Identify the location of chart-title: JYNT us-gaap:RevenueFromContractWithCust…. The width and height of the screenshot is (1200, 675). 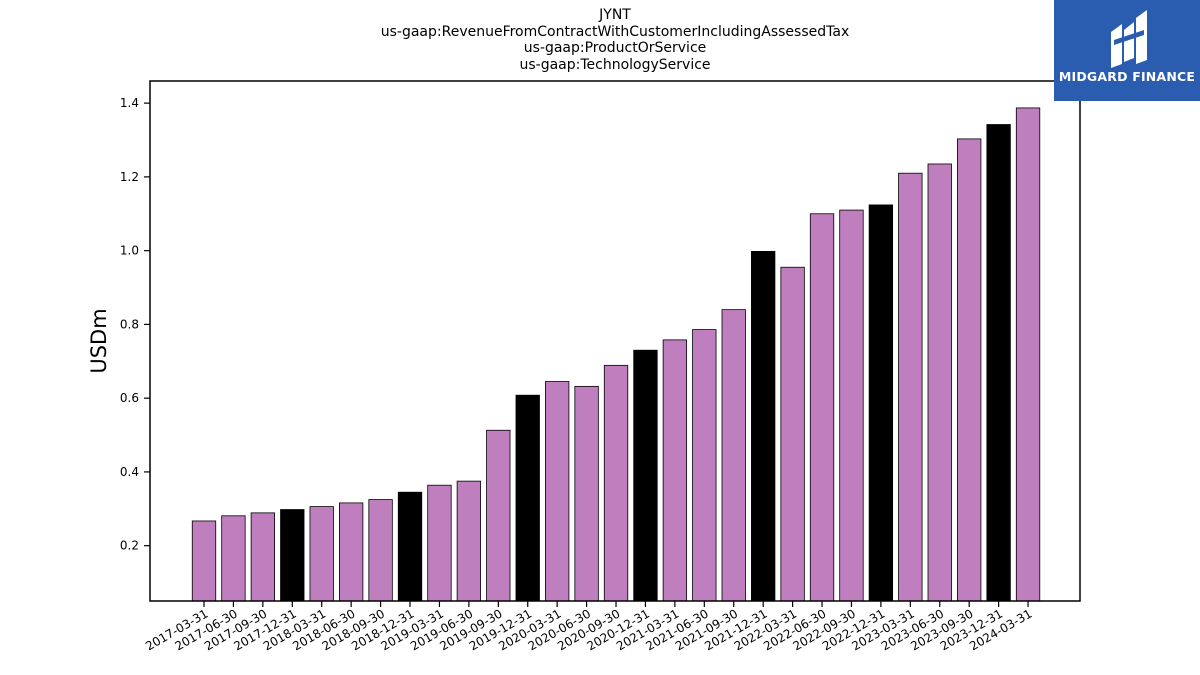
(615, 40).